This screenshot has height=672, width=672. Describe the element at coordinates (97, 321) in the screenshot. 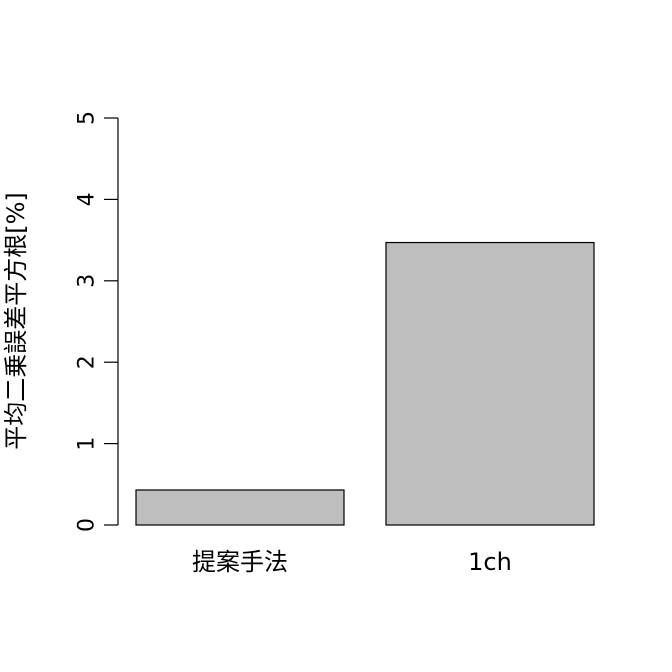

I see `y-axis: 0 1 2 3 4 5` at that location.